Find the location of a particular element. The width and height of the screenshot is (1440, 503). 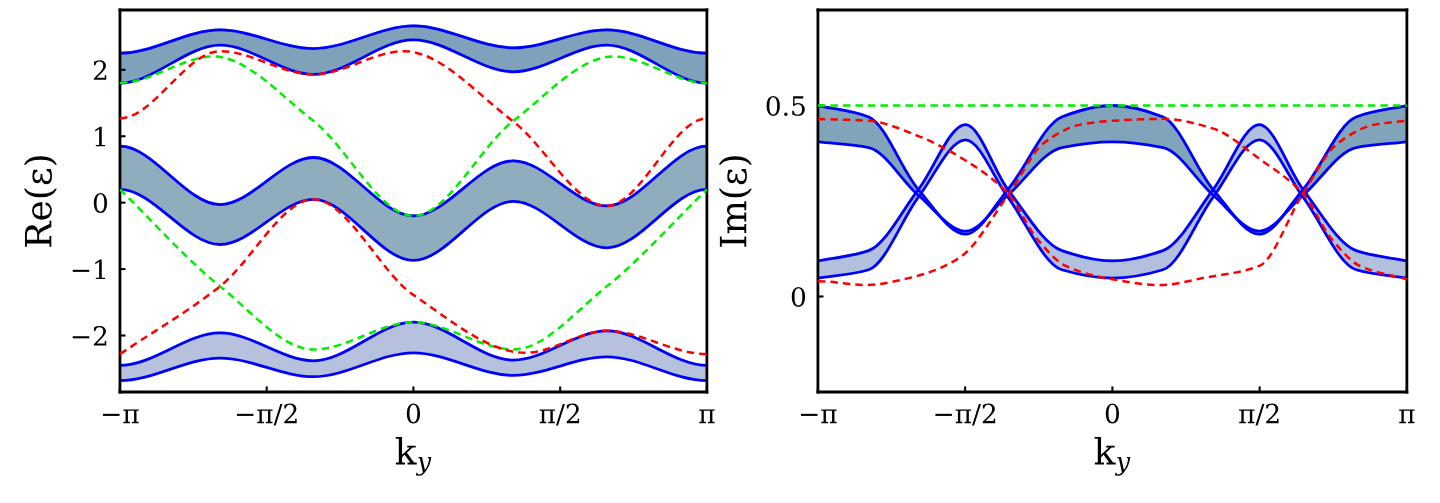

y-tick-label: −2 is located at coordinates (89, 335).